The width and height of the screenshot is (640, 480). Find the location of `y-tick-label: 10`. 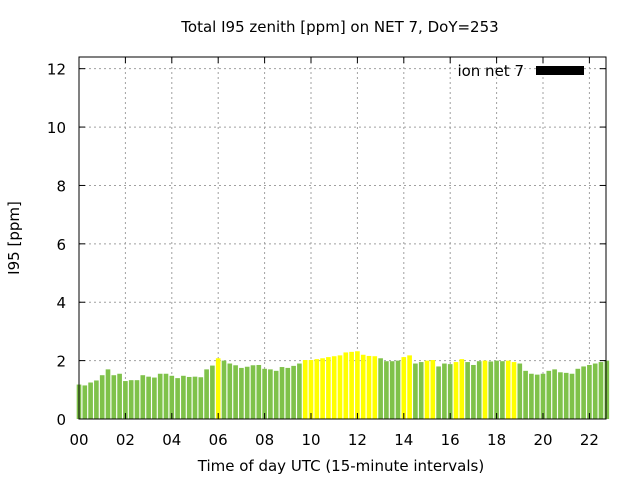

y-tick-label: 10 is located at coordinates (56, 128).